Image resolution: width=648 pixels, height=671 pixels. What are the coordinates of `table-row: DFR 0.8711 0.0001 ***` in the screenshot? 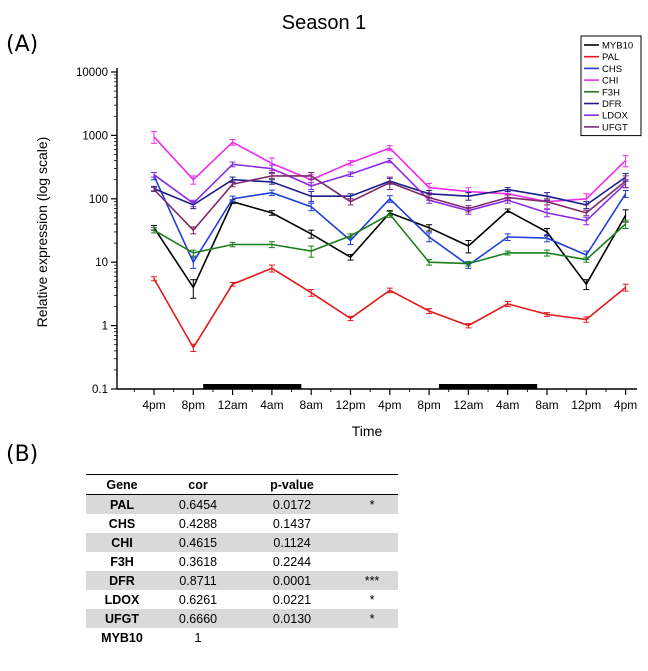 It's located at (242, 580).